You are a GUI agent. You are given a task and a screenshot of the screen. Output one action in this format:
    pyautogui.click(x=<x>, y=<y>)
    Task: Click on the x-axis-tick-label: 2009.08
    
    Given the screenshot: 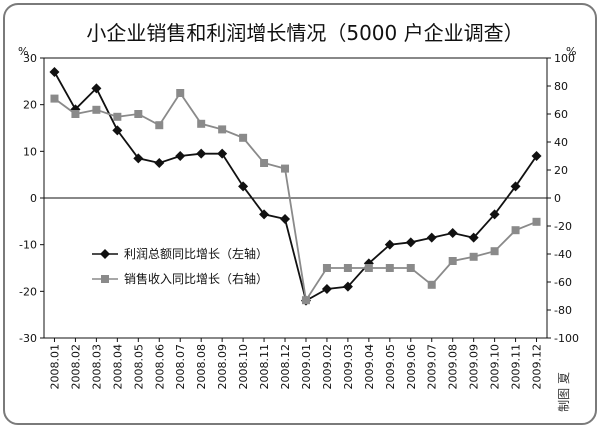 What is the action you would take?
    pyautogui.click(x=453, y=367)
    